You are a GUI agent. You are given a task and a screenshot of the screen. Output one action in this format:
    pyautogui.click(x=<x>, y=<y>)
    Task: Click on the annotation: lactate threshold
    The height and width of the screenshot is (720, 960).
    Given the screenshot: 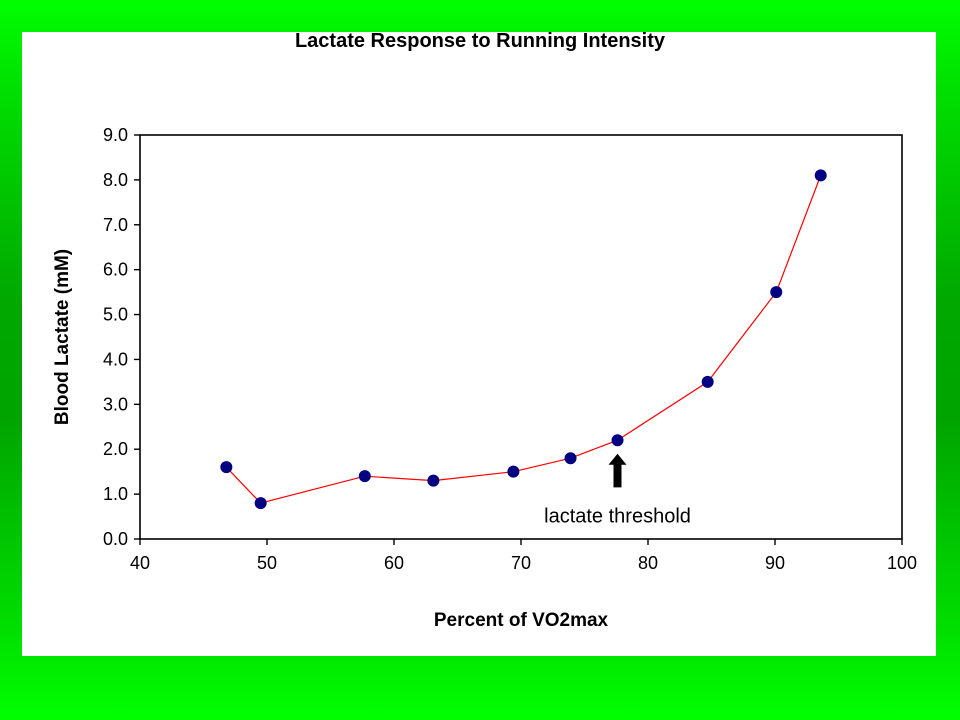 What is the action you would take?
    pyautogui.click(x=617, y=490)
    